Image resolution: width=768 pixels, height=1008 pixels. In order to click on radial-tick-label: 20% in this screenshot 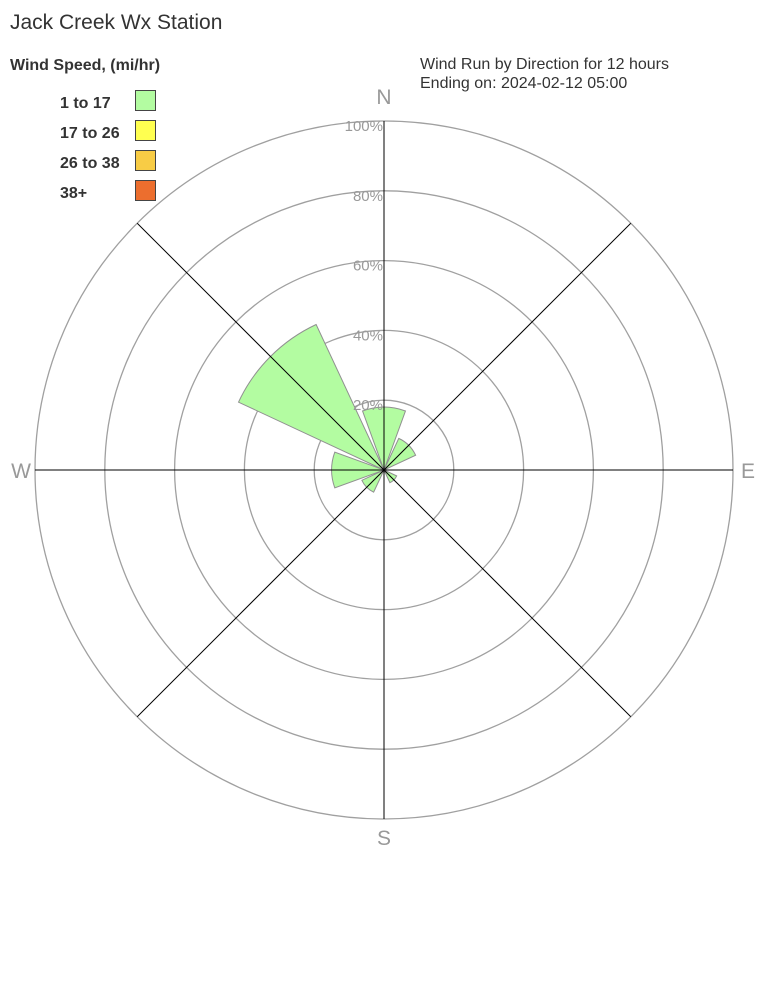, I will do `click(368, 405)`.